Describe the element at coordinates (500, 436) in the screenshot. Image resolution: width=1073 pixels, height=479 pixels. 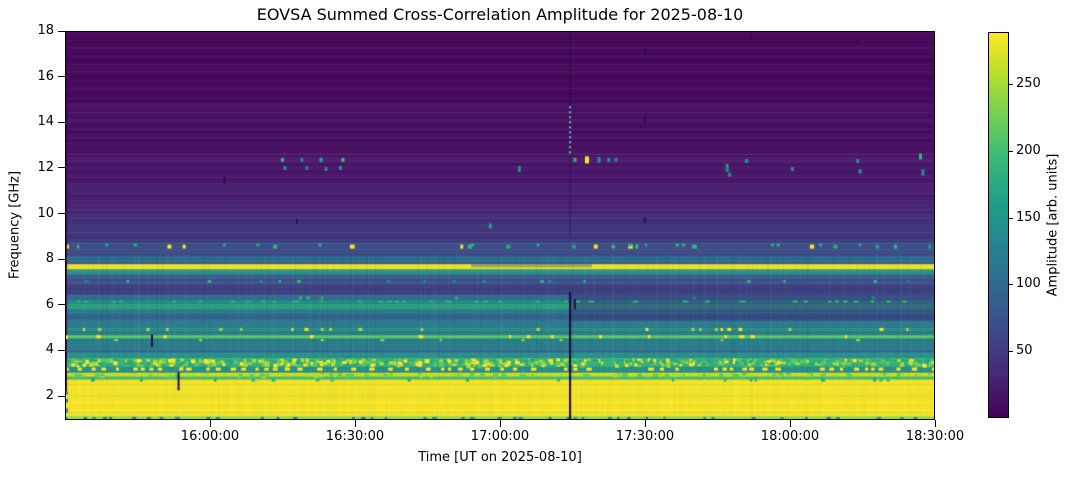
I see `x-tick-label: 17:00:00` at that location.